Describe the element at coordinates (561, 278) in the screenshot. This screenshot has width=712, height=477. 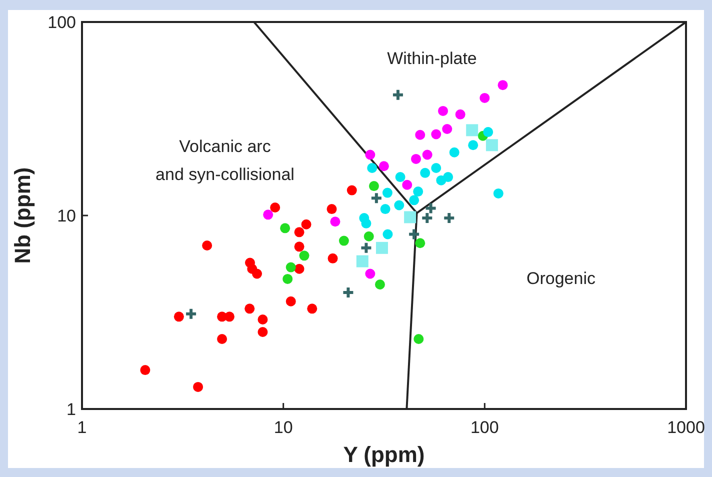
I see `annotation: Orogenic` at that location.